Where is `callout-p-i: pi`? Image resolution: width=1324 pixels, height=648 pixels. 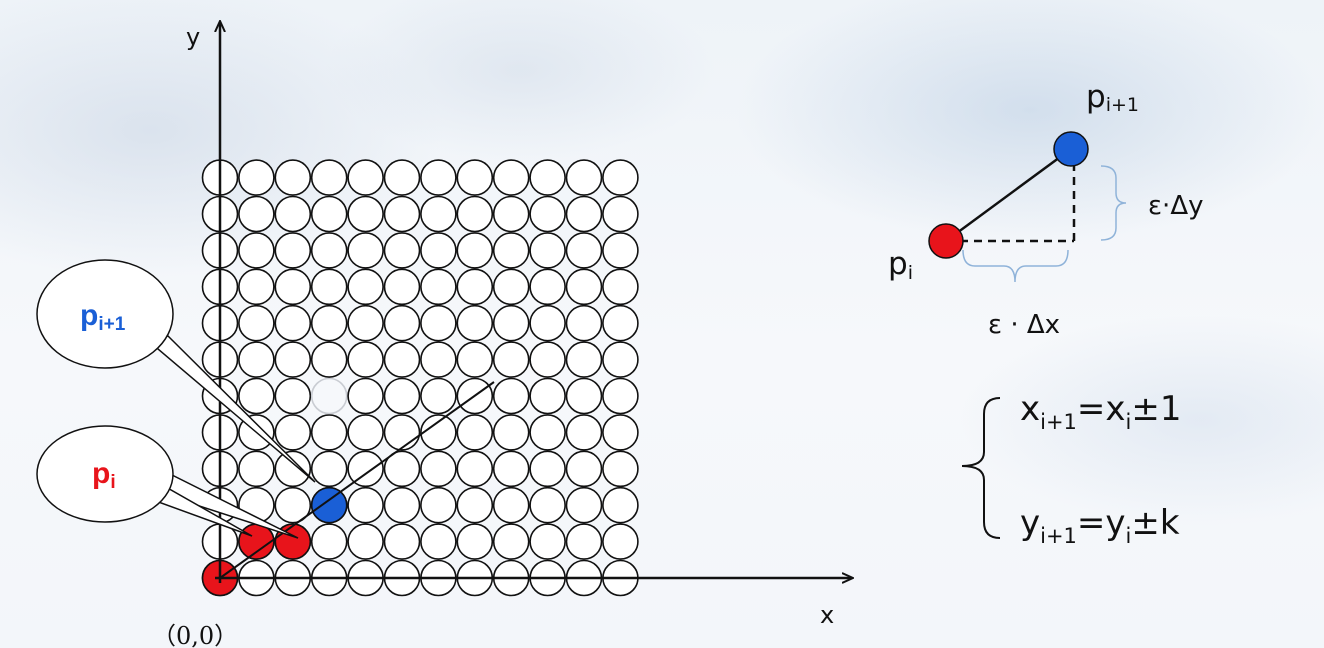 callout-p-i: pi is located at coordinates (167, 482).